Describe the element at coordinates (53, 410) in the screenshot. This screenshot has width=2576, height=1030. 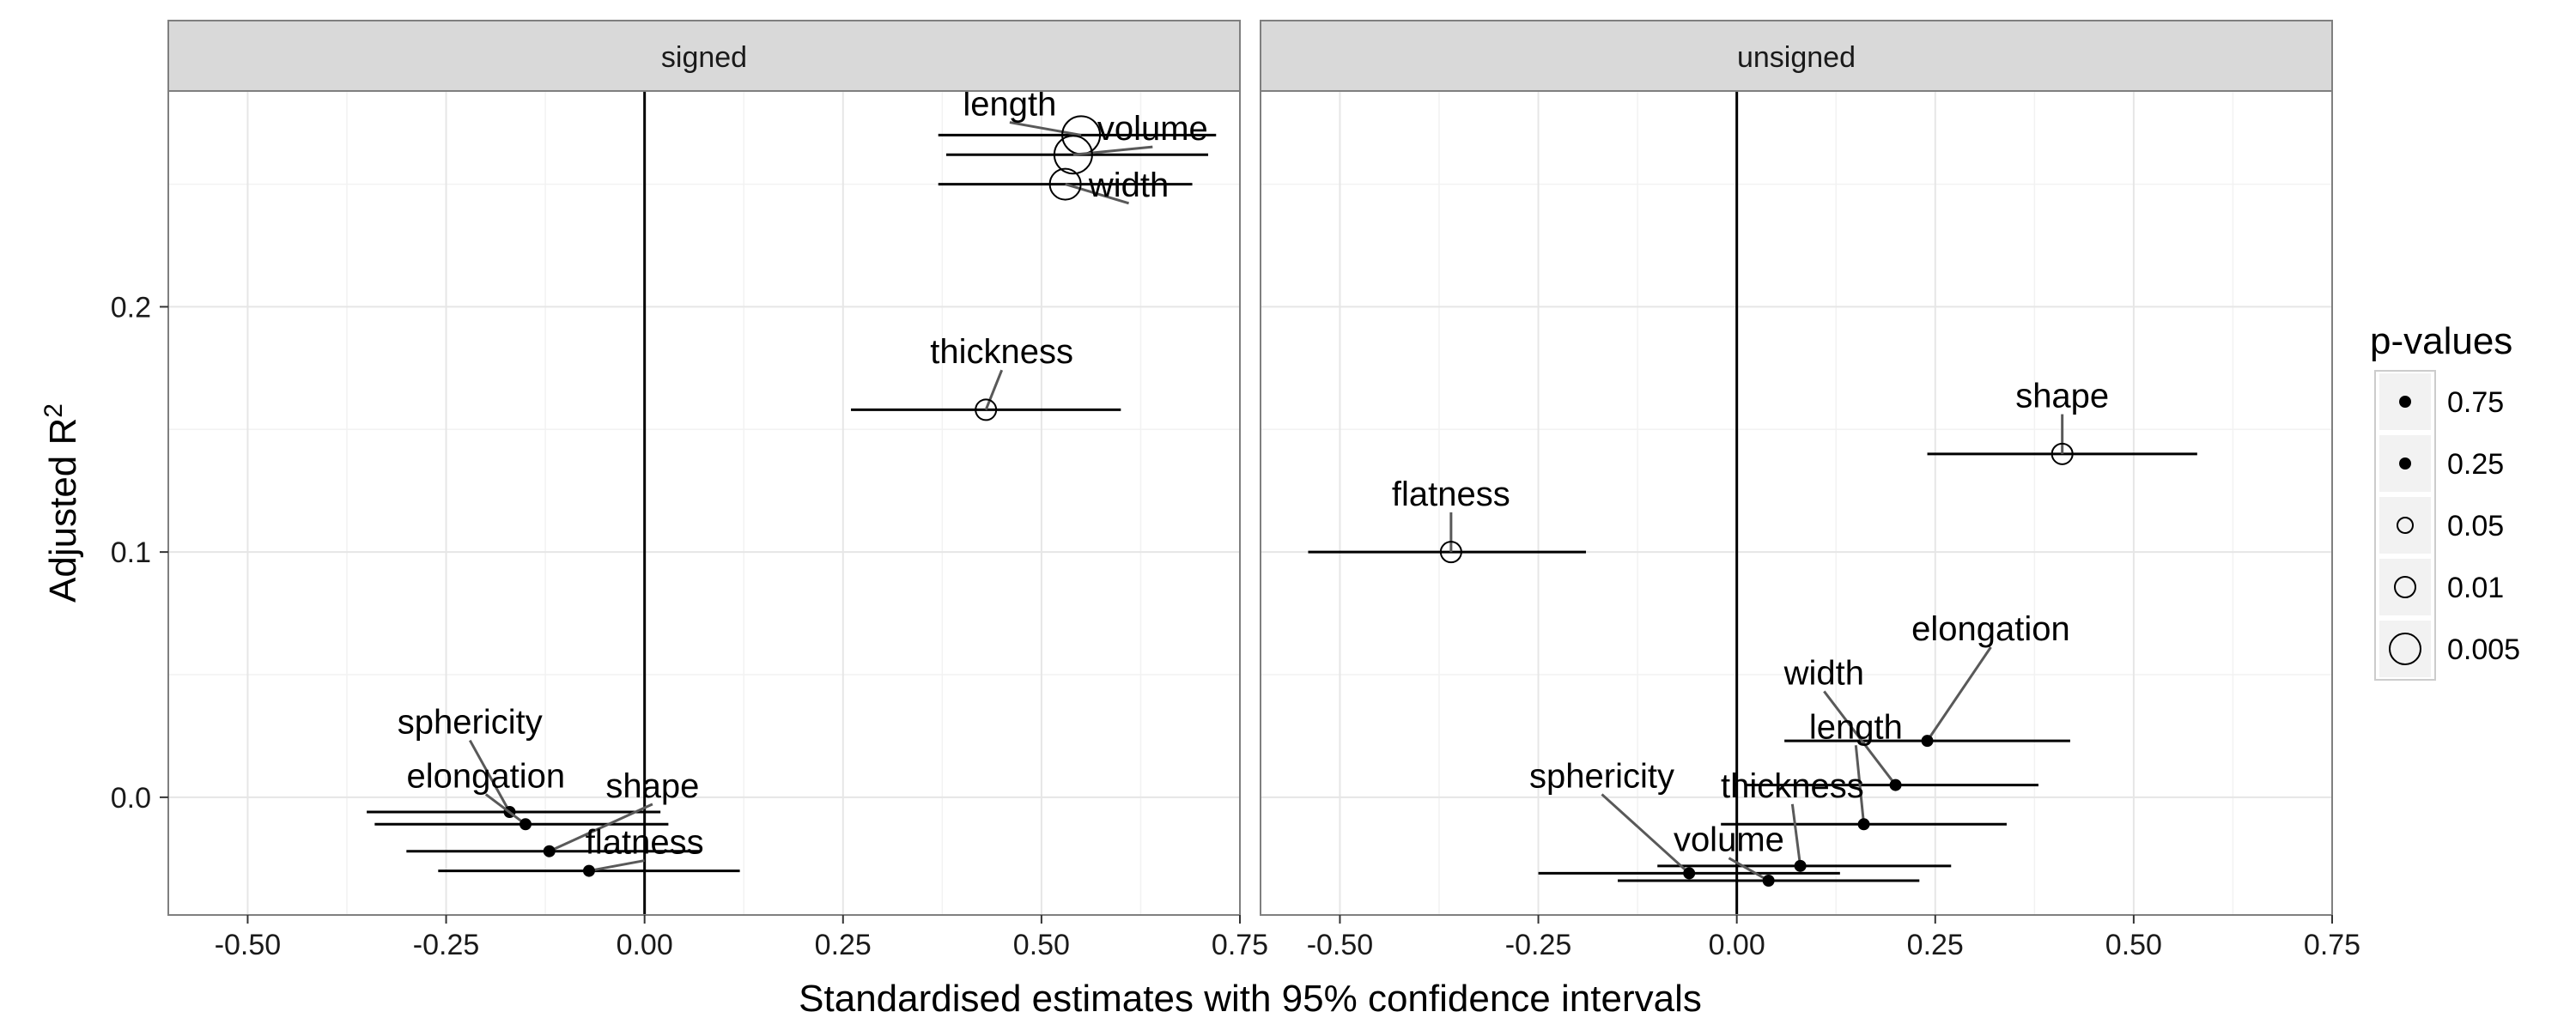
I see `y-axis-title-superscript: 2` at that location.